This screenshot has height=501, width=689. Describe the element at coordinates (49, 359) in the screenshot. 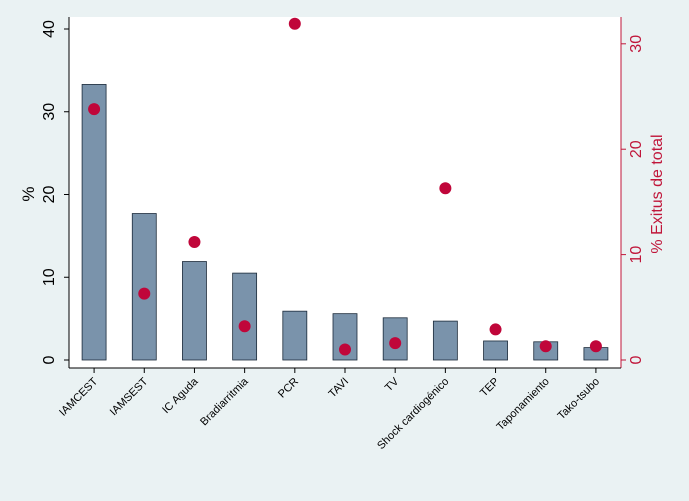

I see `left-tick-label: 0` at that location.